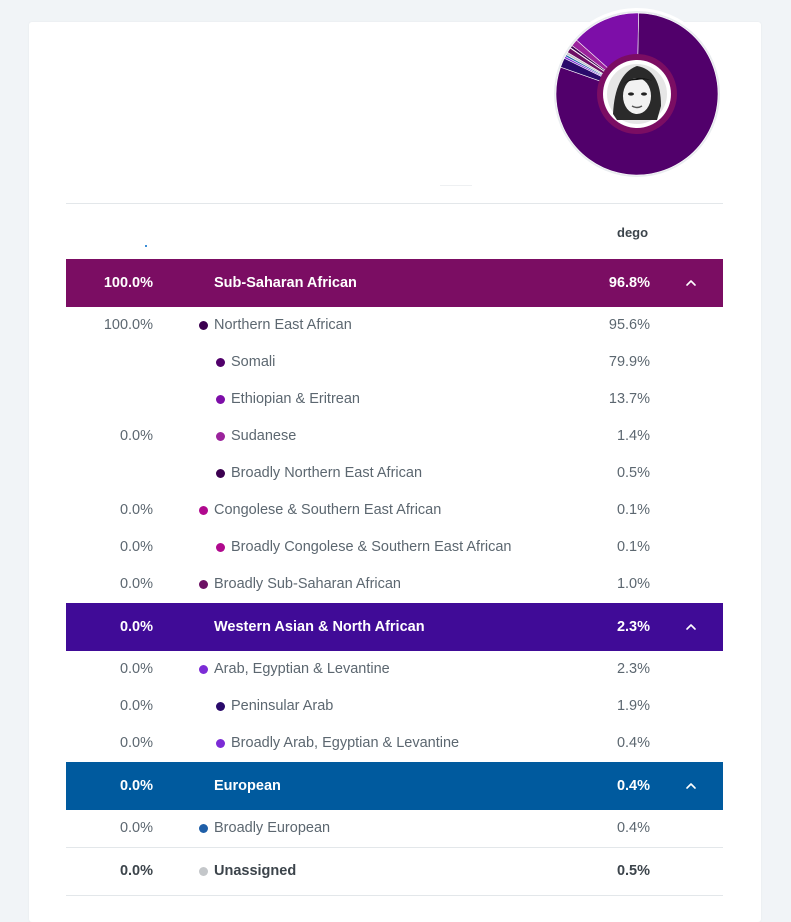  What do you see at coordinates (302, 669) in the screenshot?
I see `row-population-name: Arab, Egyptian & Levantine` at bounding box center [302, 669].